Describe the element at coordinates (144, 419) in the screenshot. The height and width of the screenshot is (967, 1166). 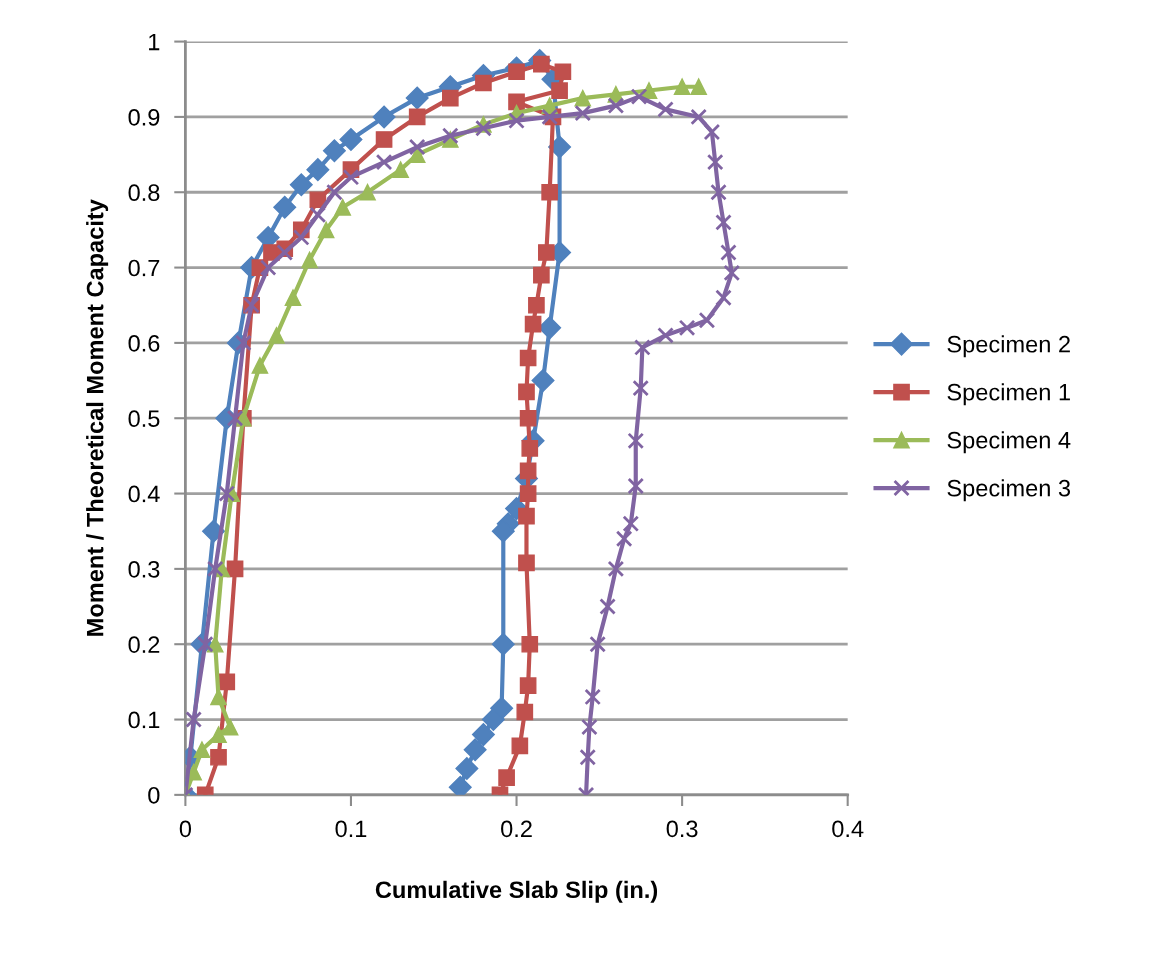
I see `y-tick-label: 0.5` at that location.